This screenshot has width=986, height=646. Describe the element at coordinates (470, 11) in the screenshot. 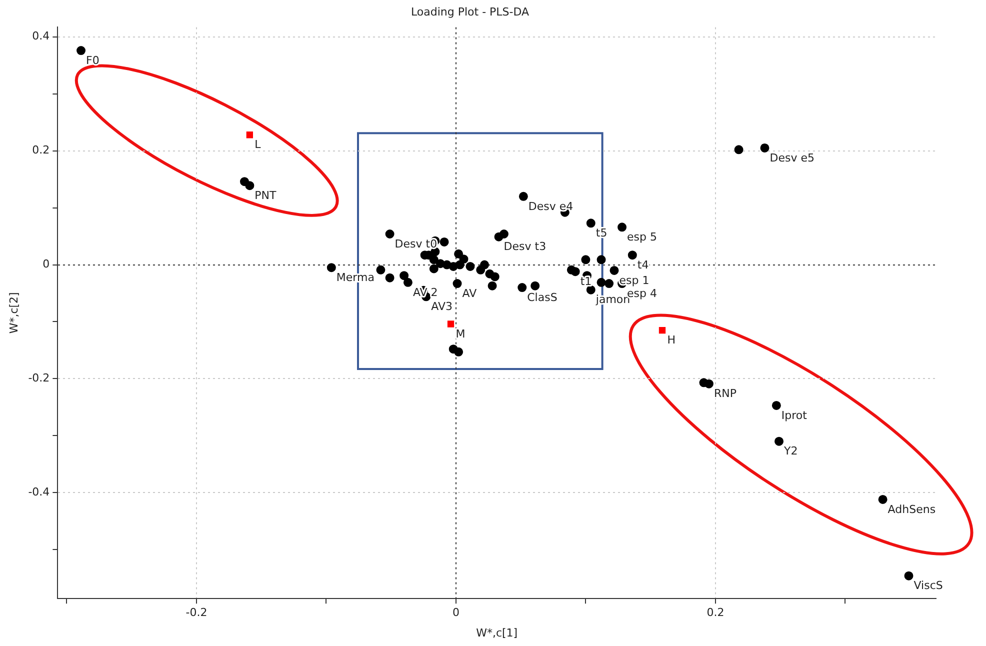

I see `chart-title: Loading Plot - PLS-DA` at that location.